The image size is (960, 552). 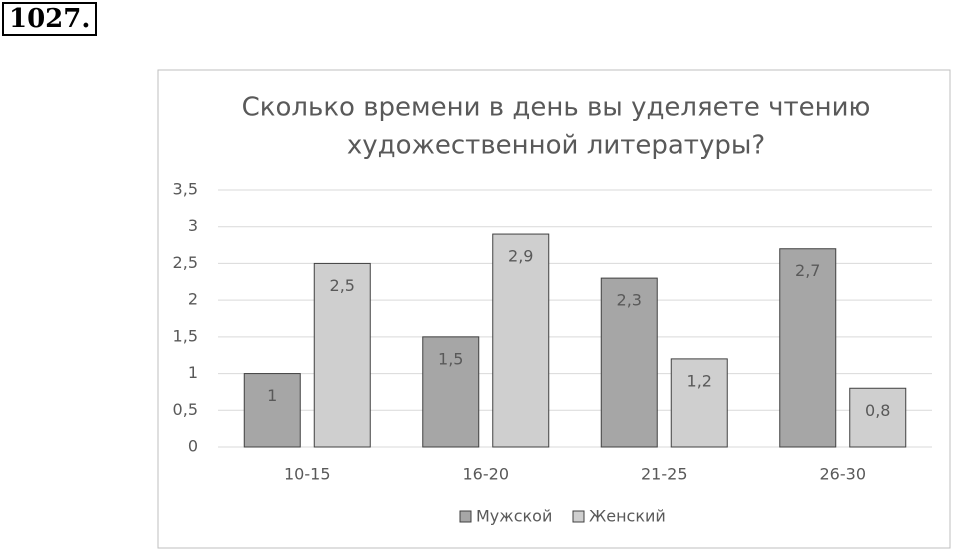 I want to click on problem-number: 1027., so click(x=50, y=19).